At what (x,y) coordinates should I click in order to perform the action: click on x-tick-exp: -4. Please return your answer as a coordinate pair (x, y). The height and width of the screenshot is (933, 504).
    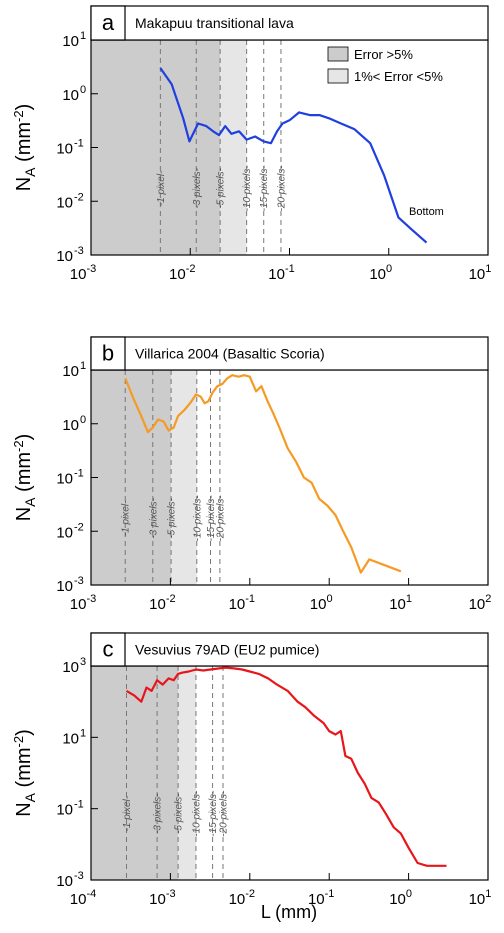
    Looking at the image, I should click on (91, 894).